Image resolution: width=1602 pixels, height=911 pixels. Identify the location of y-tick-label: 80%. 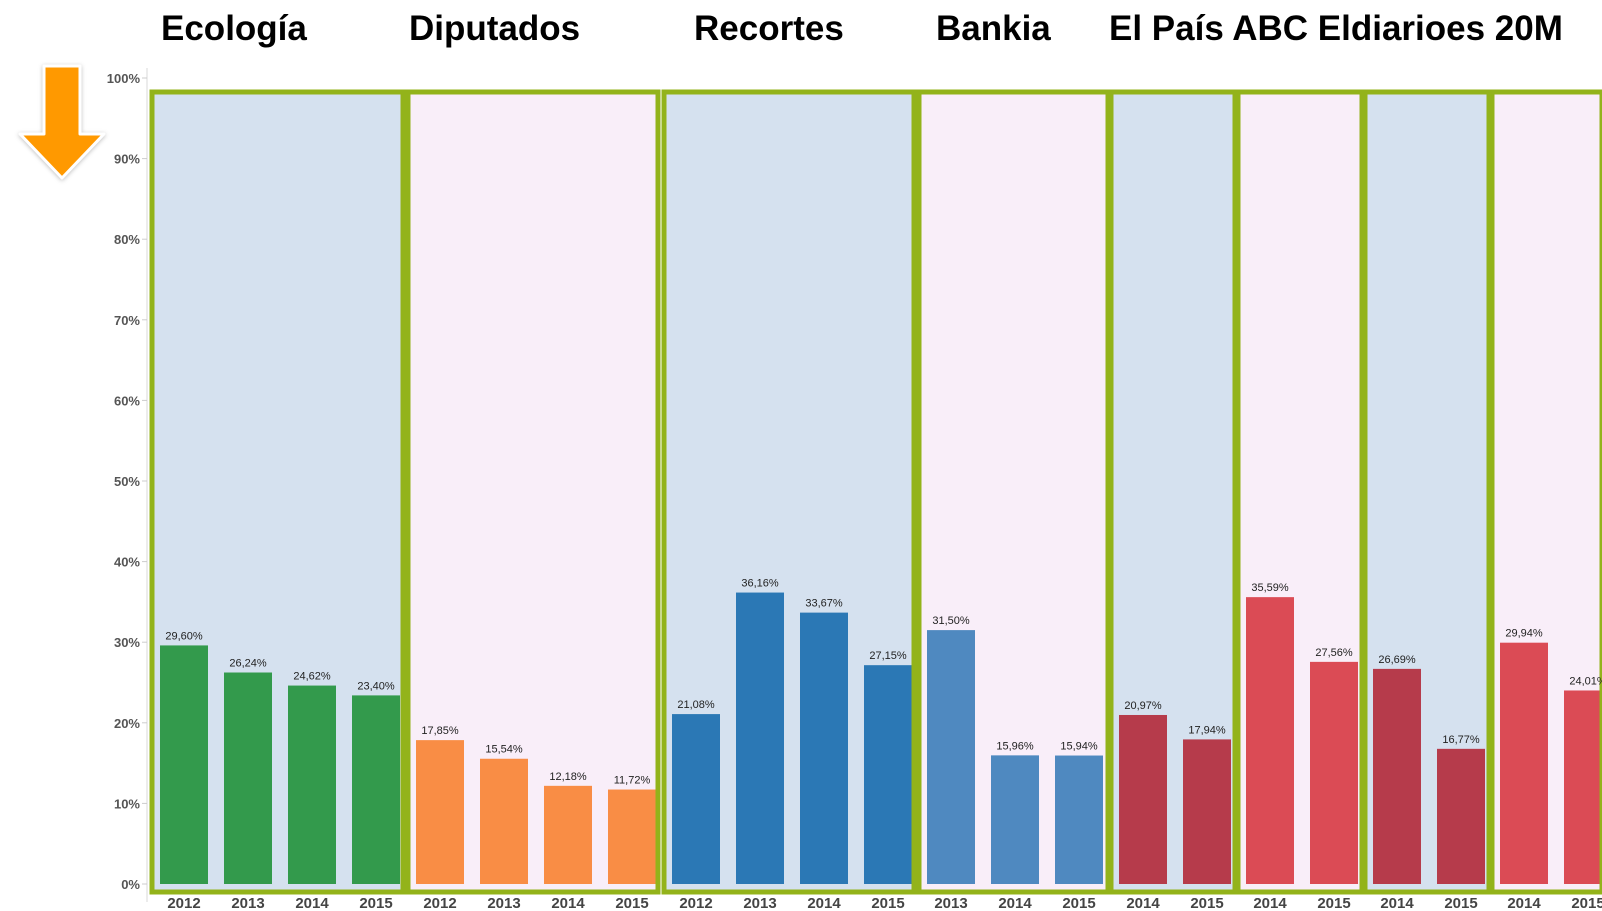
(127, 239).